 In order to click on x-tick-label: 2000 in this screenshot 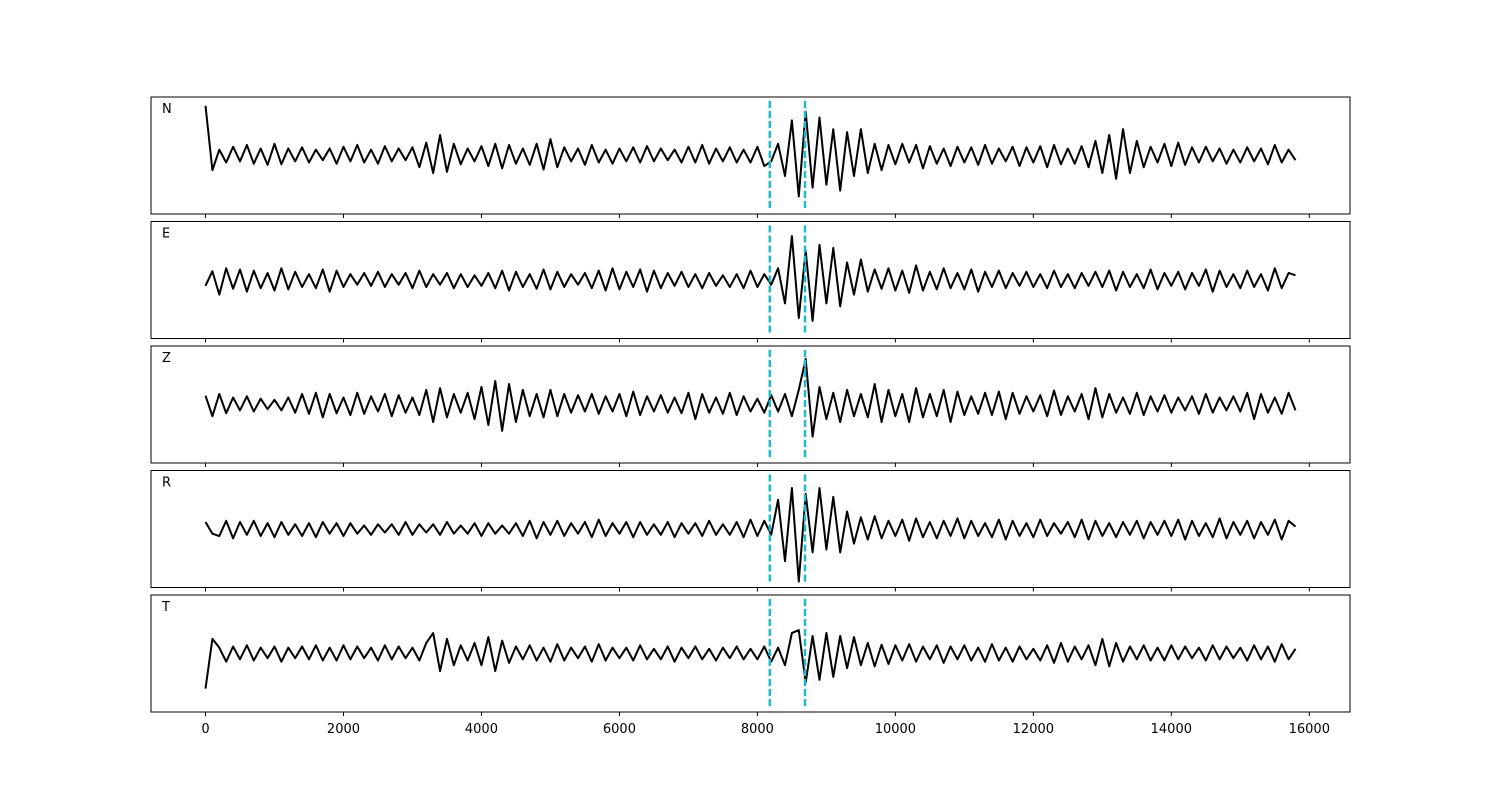, I will do `click(343, 729)`.